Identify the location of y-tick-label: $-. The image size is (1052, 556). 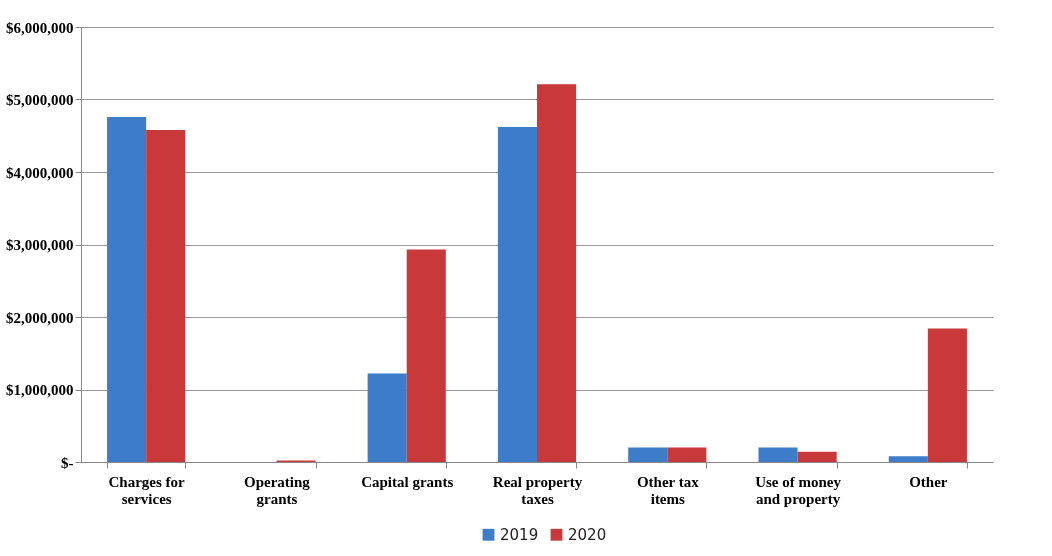
(67, 462).